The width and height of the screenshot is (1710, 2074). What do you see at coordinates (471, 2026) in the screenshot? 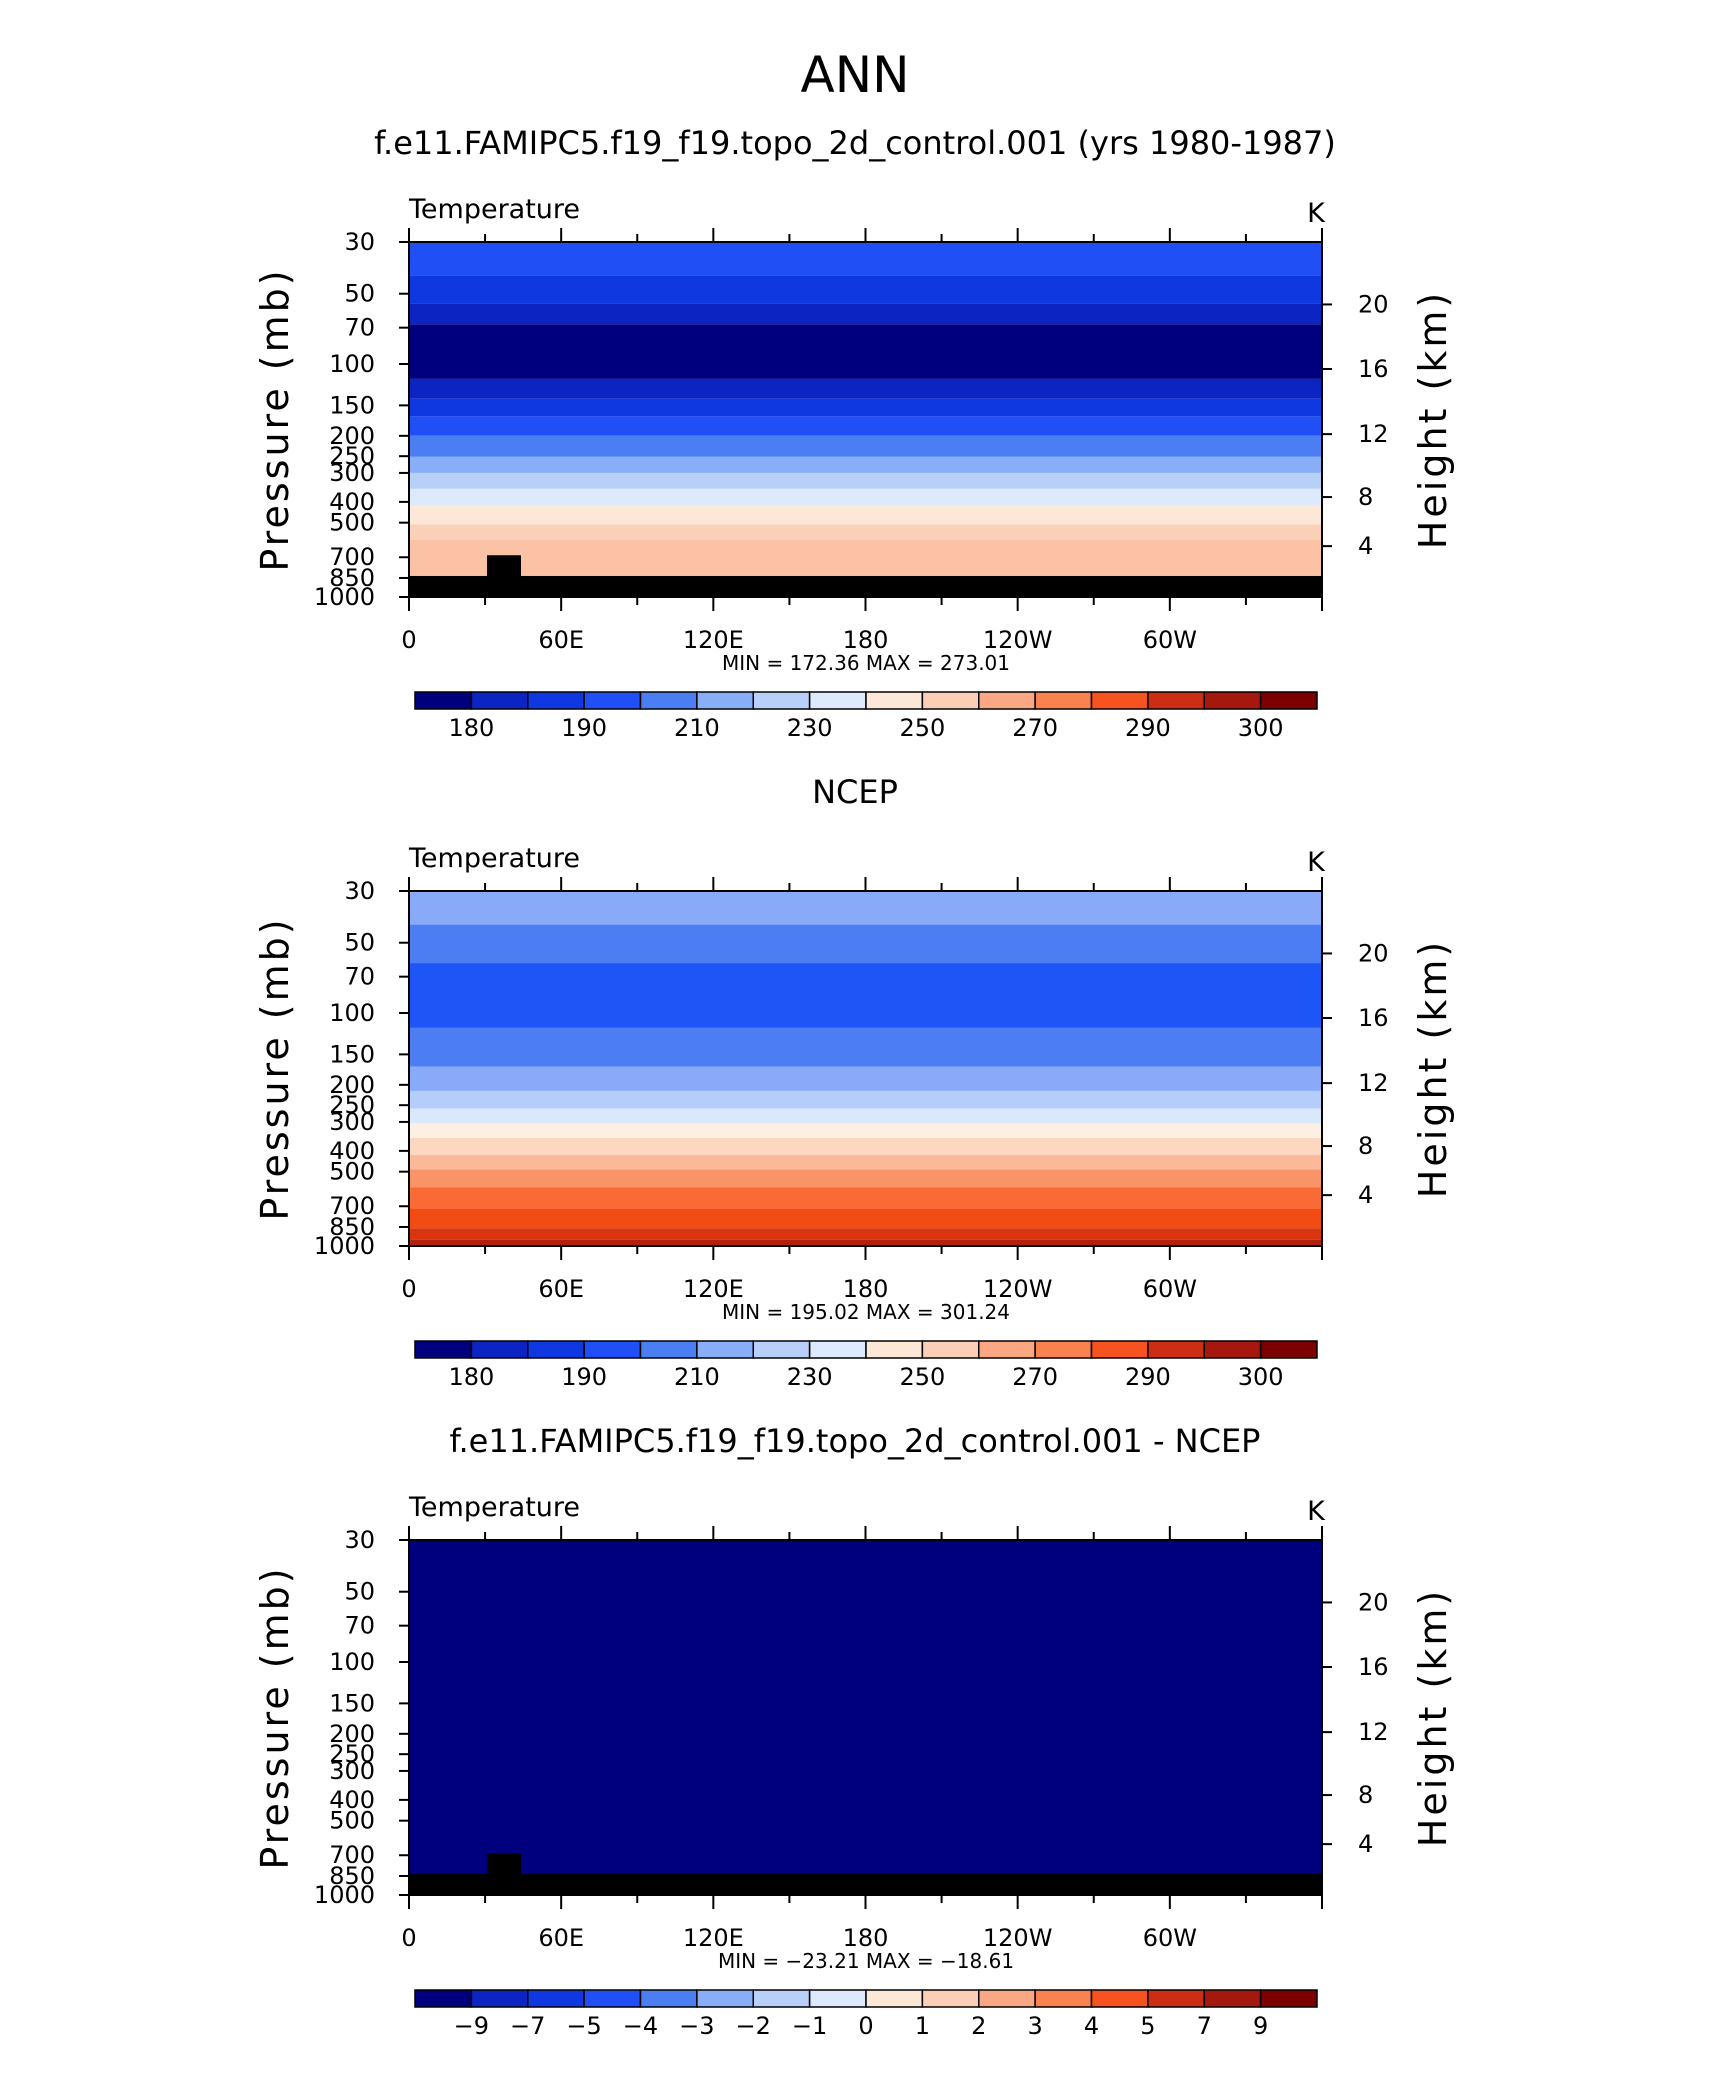
I see `colorbar-label: −9` at bounding box center [471, 2026].